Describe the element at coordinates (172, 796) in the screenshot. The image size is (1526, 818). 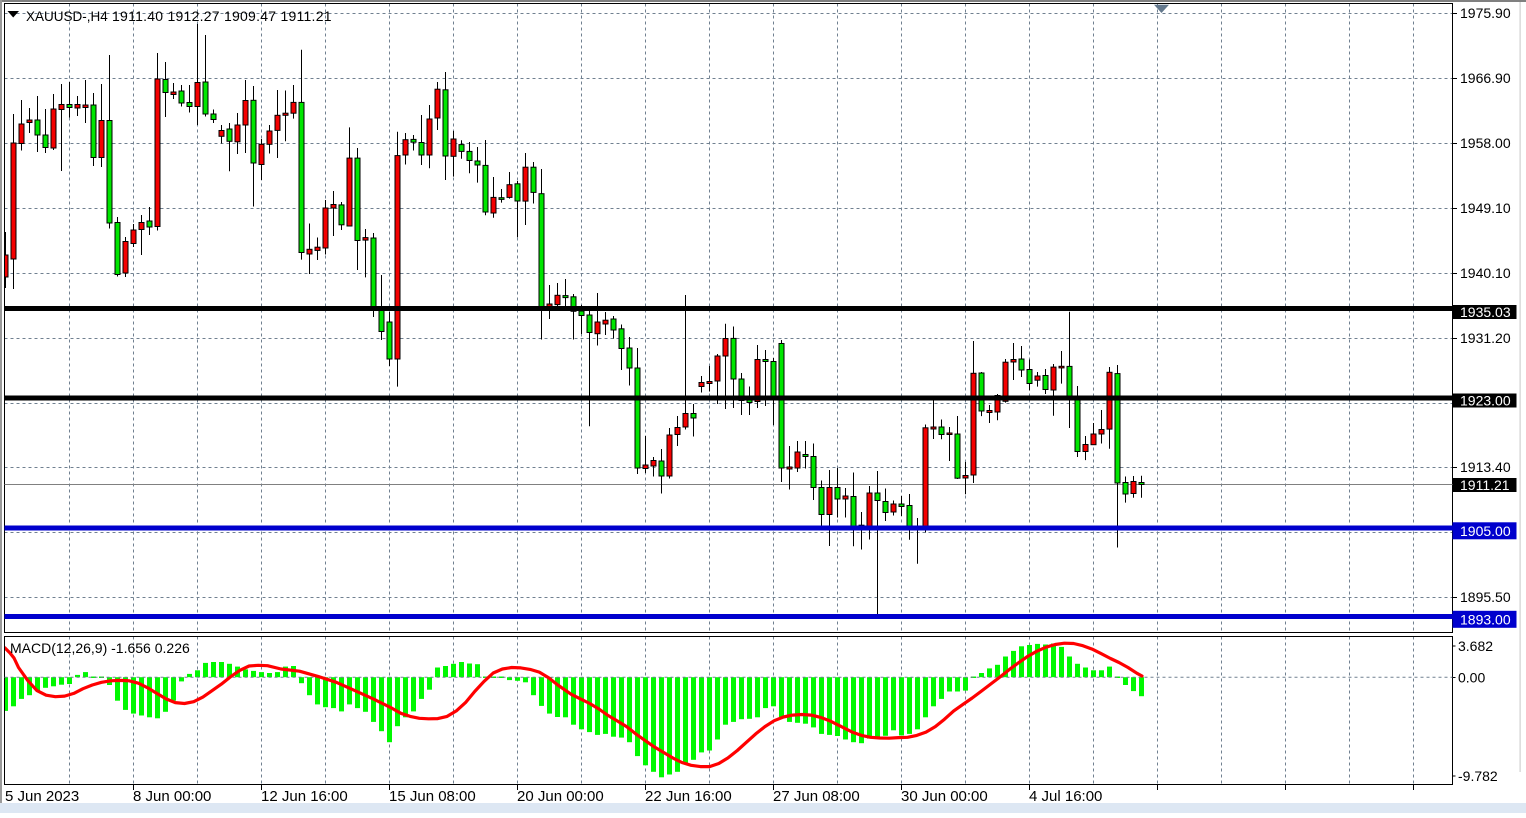
I see `svg-text: 8 Jun 00:00` at that location.